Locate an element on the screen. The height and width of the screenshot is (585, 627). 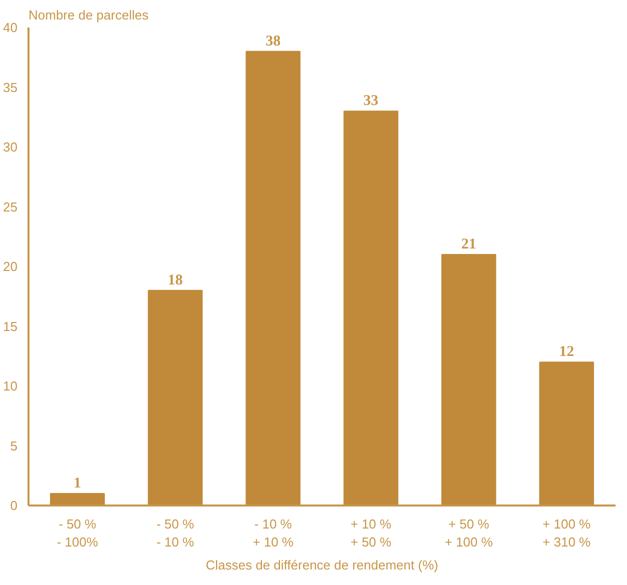
x-axis-title: Classes de différence de rendement (%) is located at coordinates (322, 565).